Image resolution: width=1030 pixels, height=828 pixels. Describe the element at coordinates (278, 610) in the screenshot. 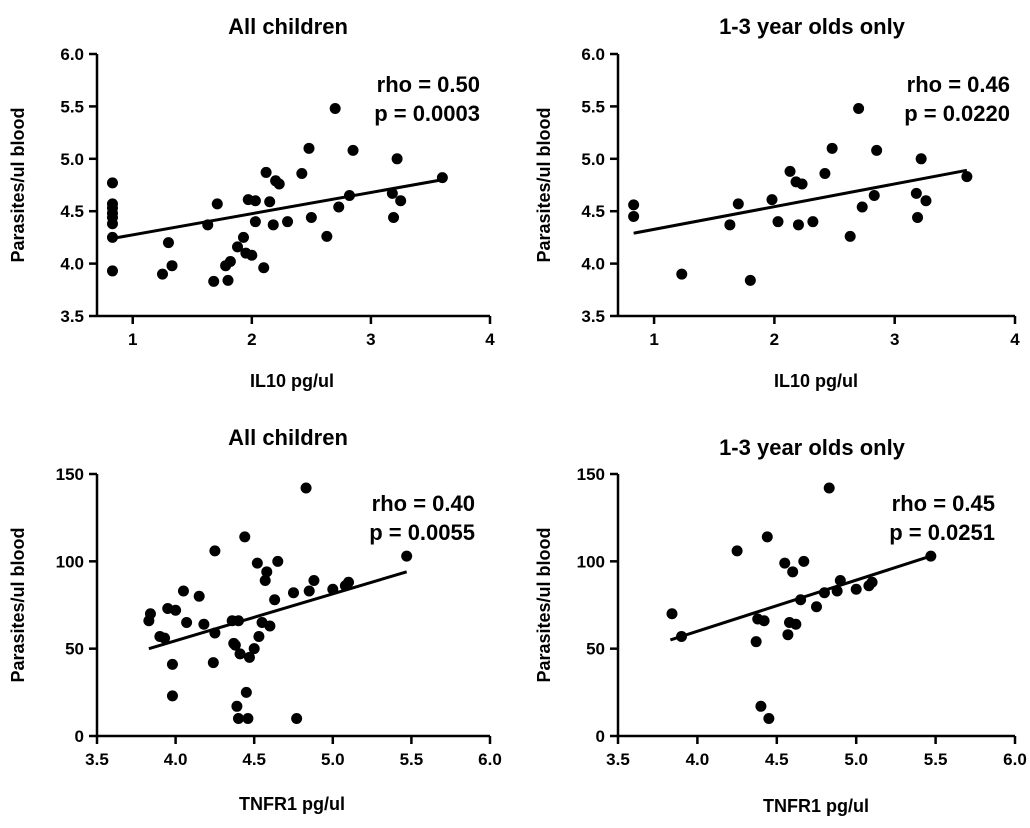

I see `regression-line` at that location.